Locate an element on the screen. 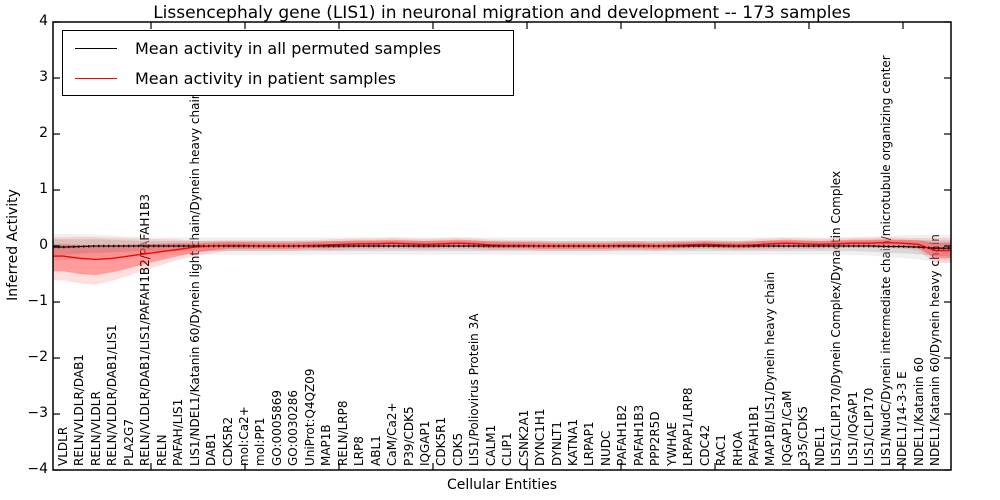 Image resolution: width=1000 pixels, height=500 pixels. x-tick-label-38: LRPAP1/LRP8 is located at coordinates (688, 426).